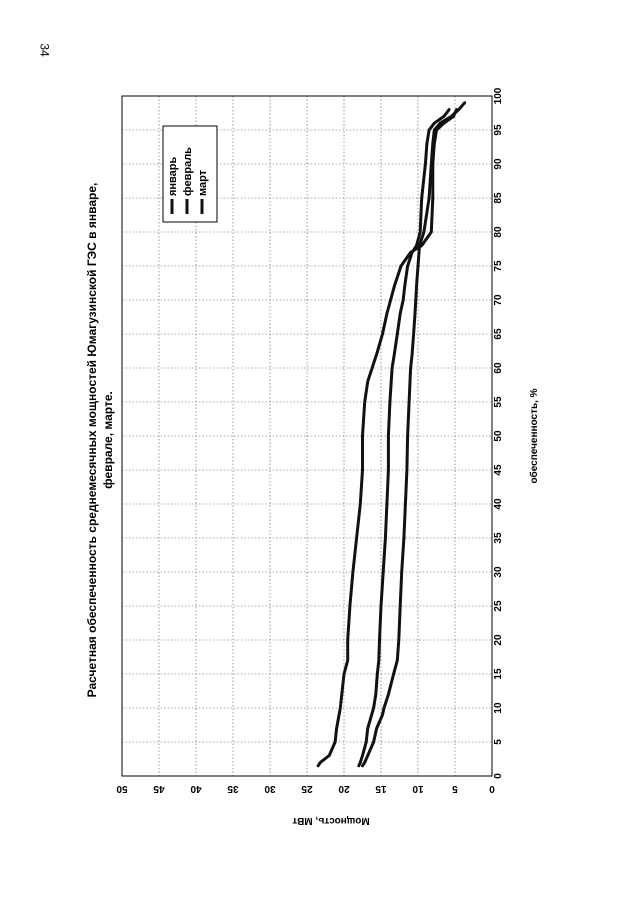 Image resolution: width=640 pixels, height=905 pixels. I want to click on y-tick-label: 20, so click(344, 788).